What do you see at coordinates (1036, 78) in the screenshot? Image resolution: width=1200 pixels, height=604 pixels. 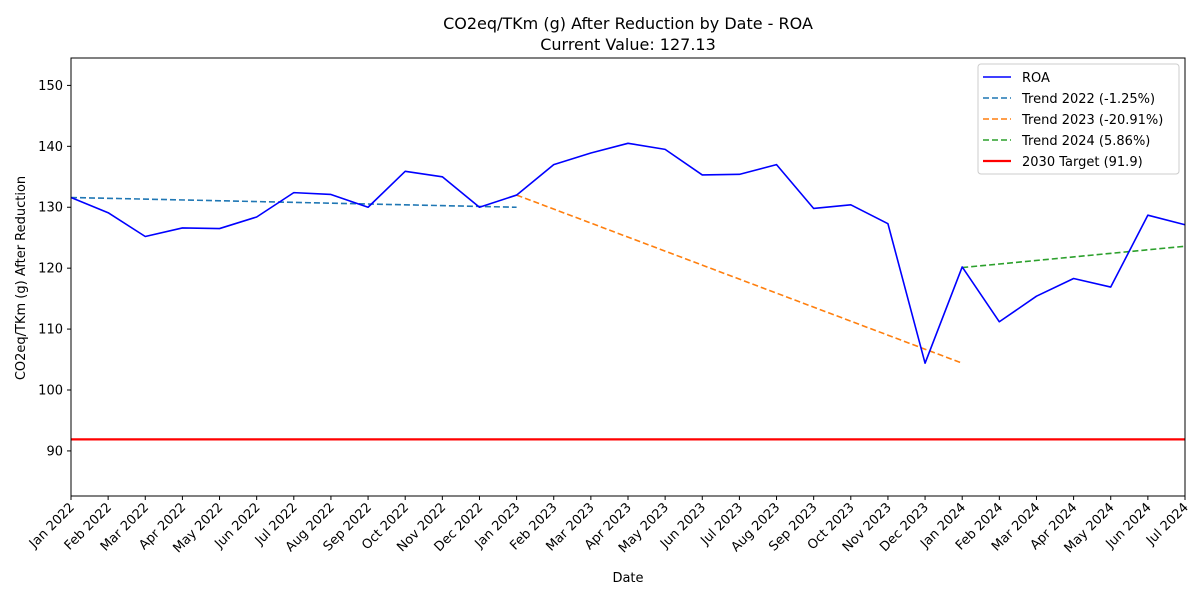 I see `legend-label: ROA` at bounding box center [1036, 78].